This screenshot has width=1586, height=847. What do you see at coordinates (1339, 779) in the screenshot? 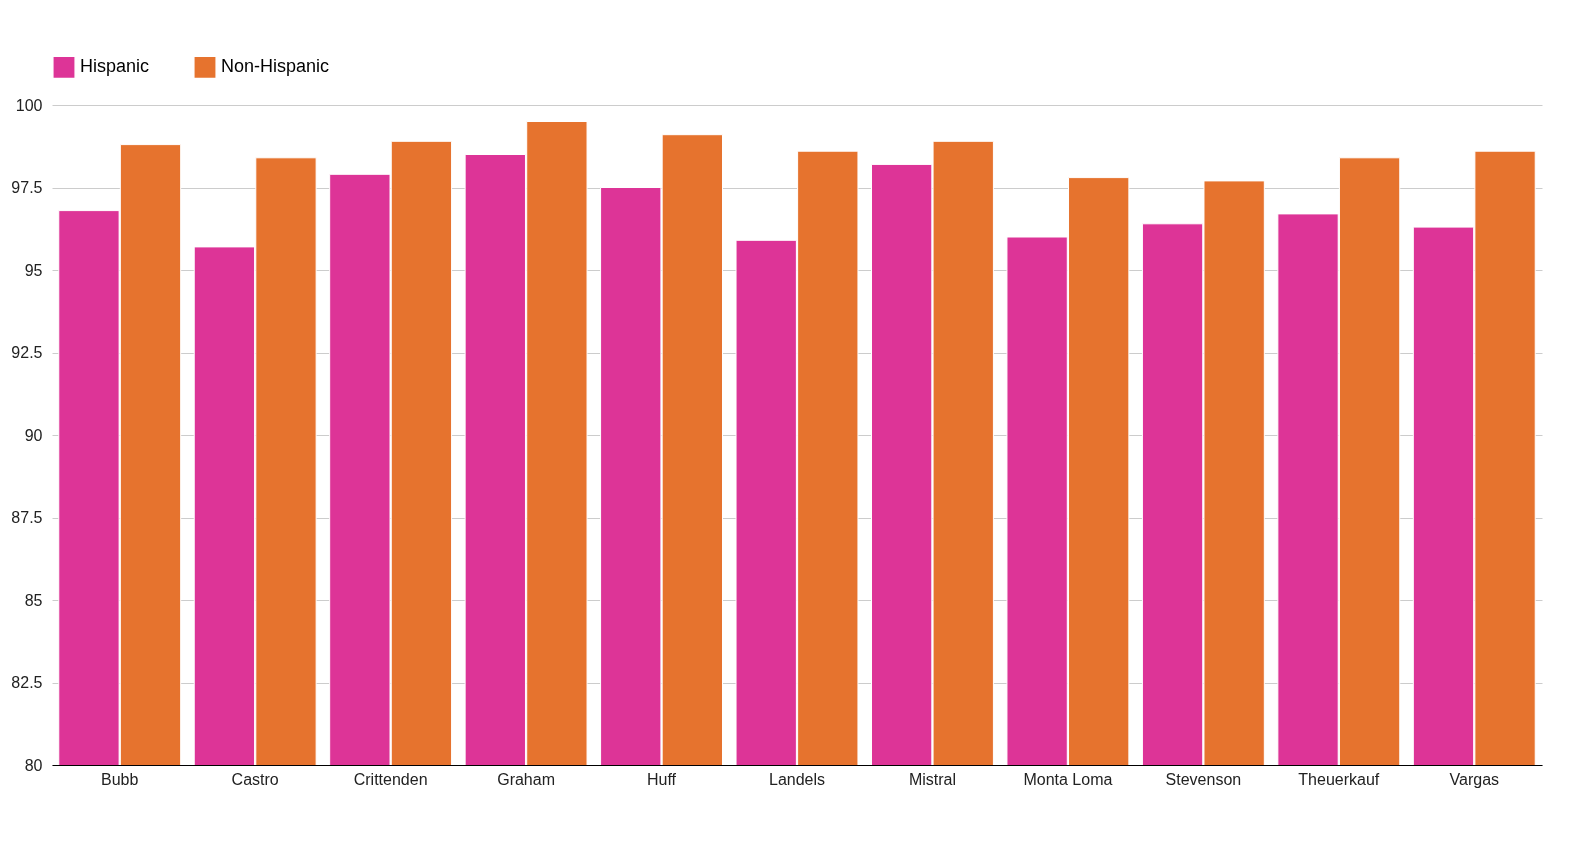
I see `x-tick-label: Theuerkauf` at bounding box center [1339, 779].